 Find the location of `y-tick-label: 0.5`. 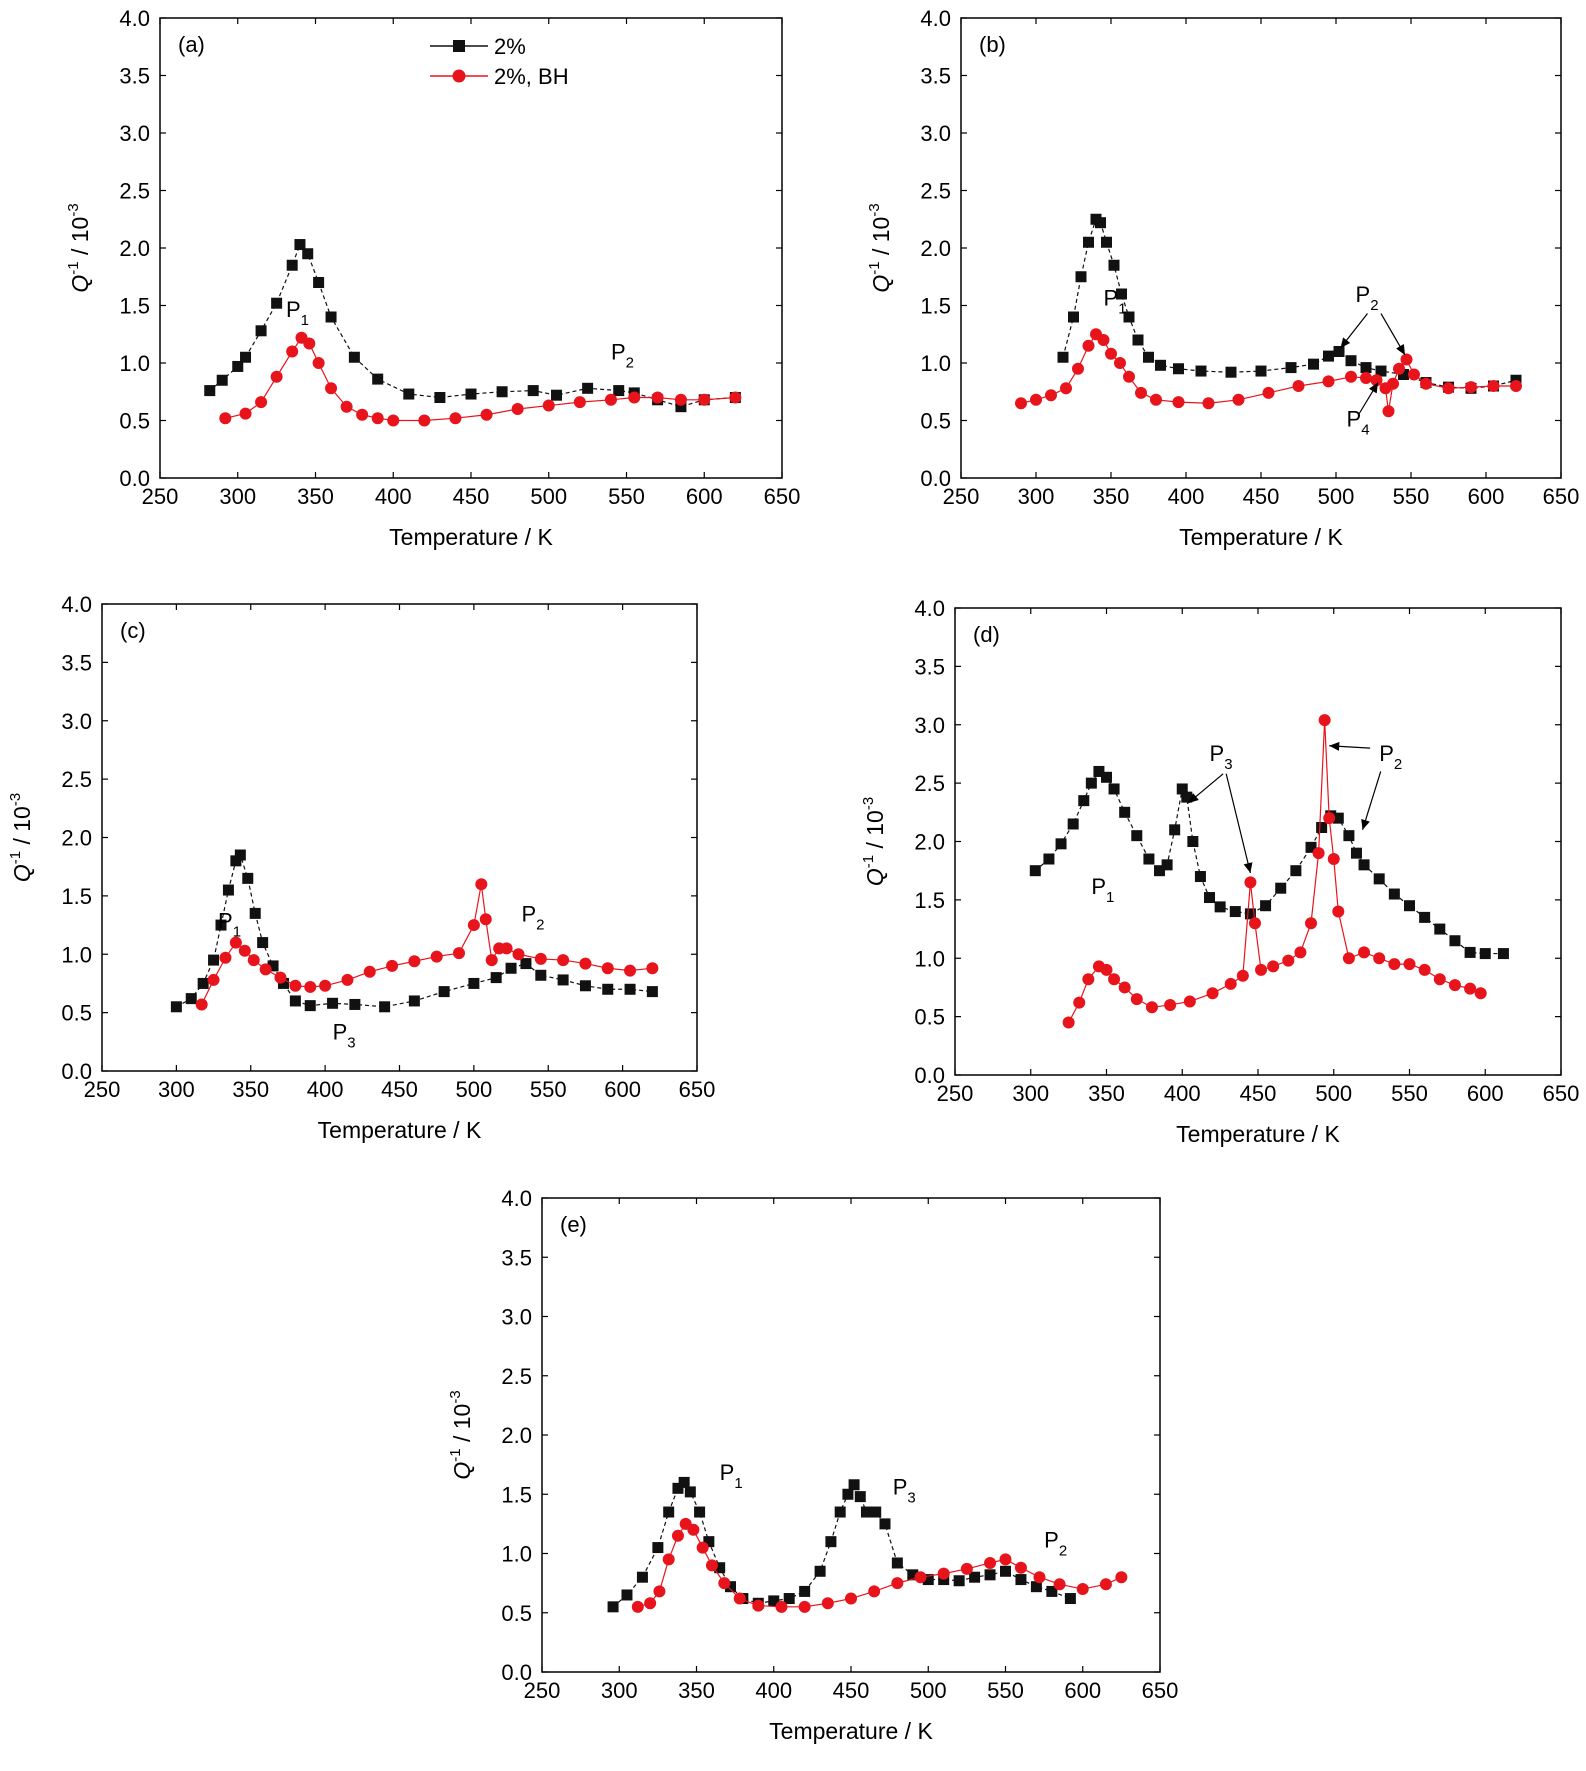

y-tick-label: 0.5 is located at coordinates (134, 421).